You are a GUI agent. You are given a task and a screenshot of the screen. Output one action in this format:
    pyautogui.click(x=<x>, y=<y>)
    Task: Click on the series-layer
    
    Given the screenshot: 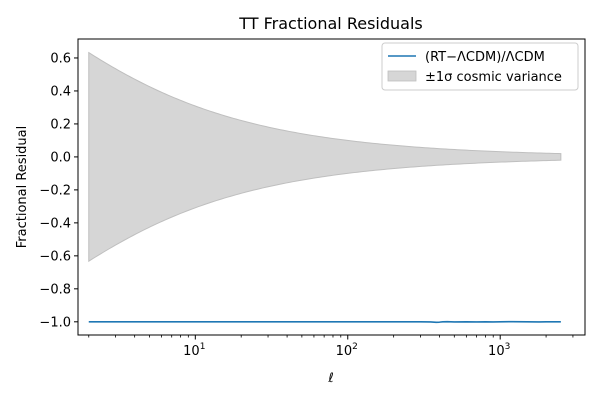 What is the action you would take?
    pyautogui.click(x=324, y=322)
    